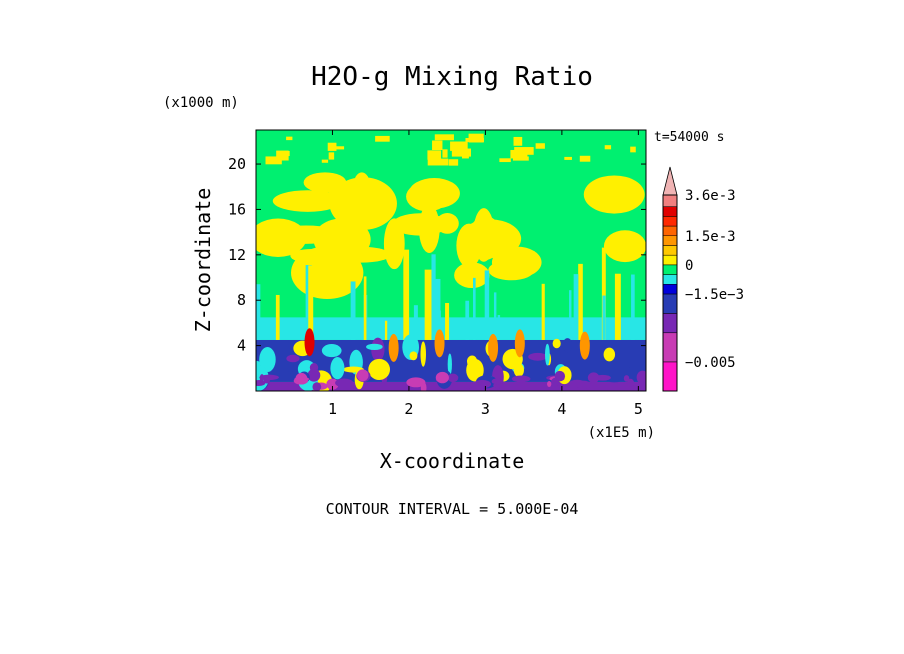  I want to click on y-tick-label: 16, so click(237, 209).